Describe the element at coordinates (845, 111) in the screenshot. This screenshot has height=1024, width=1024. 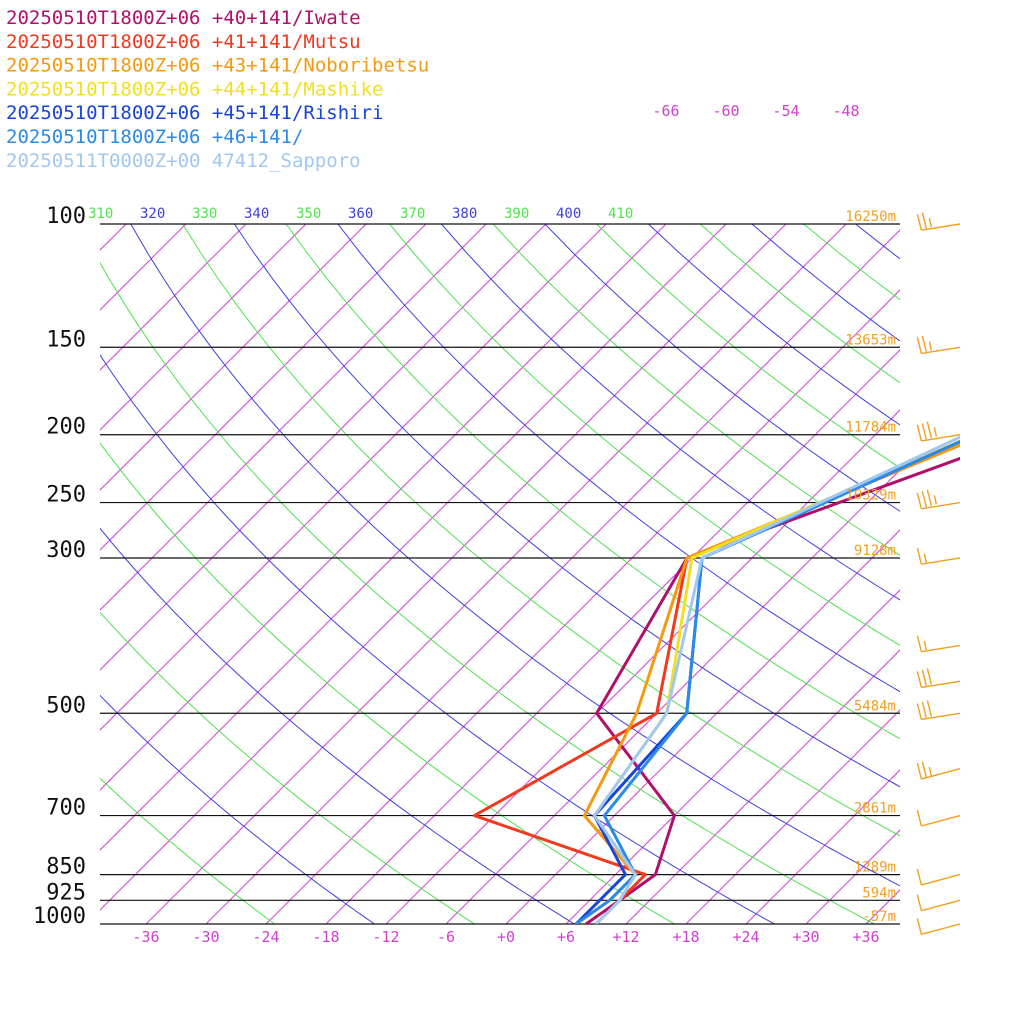
I see `upper-temperature-tick: -48` at that location.